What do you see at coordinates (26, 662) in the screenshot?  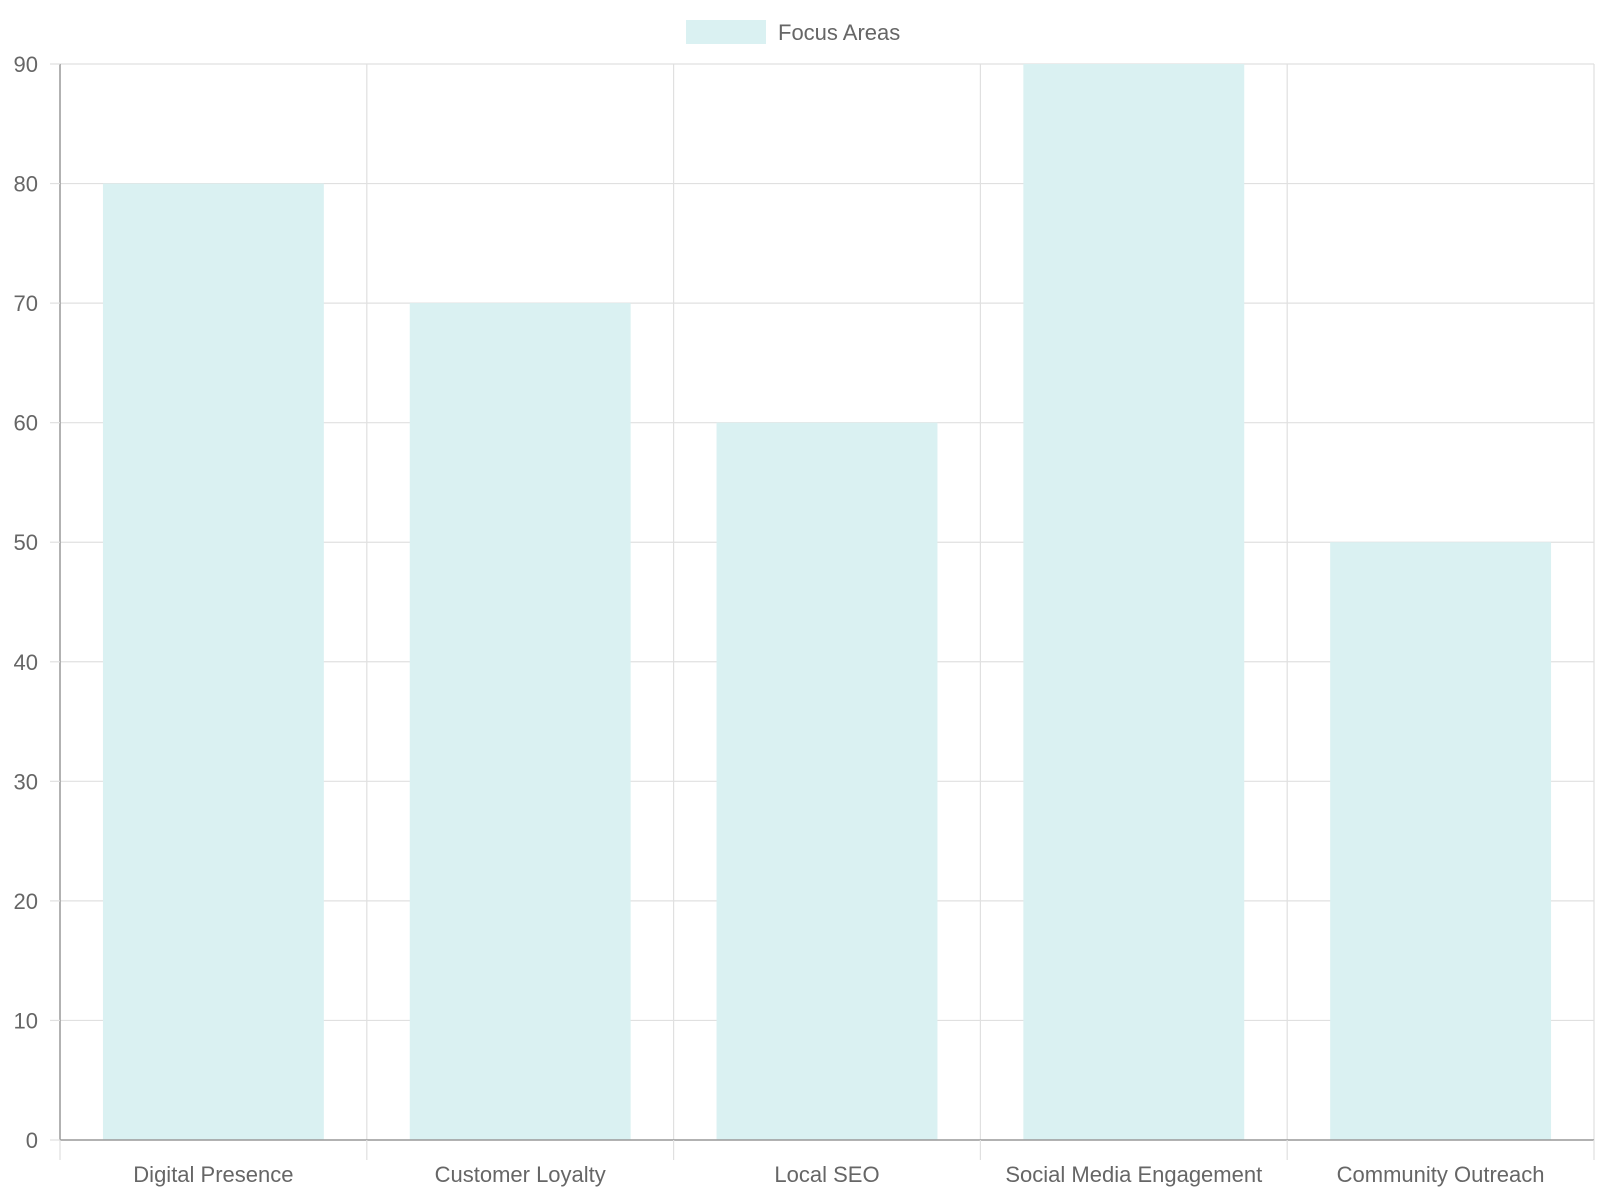 I see `y-tick-label: 40` at bounding box center [26, 662].